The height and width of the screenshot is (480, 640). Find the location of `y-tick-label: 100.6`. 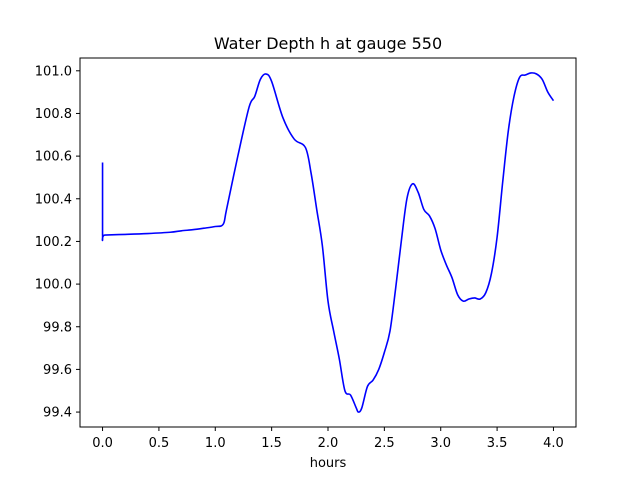

y-tick-label: 100.6 is located at coordinates (53, 157).